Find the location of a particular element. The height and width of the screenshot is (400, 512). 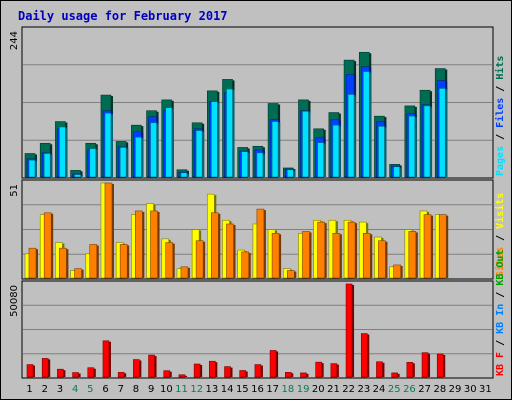

x-tick-day-7: 7 is located at coordinates (121, 389).